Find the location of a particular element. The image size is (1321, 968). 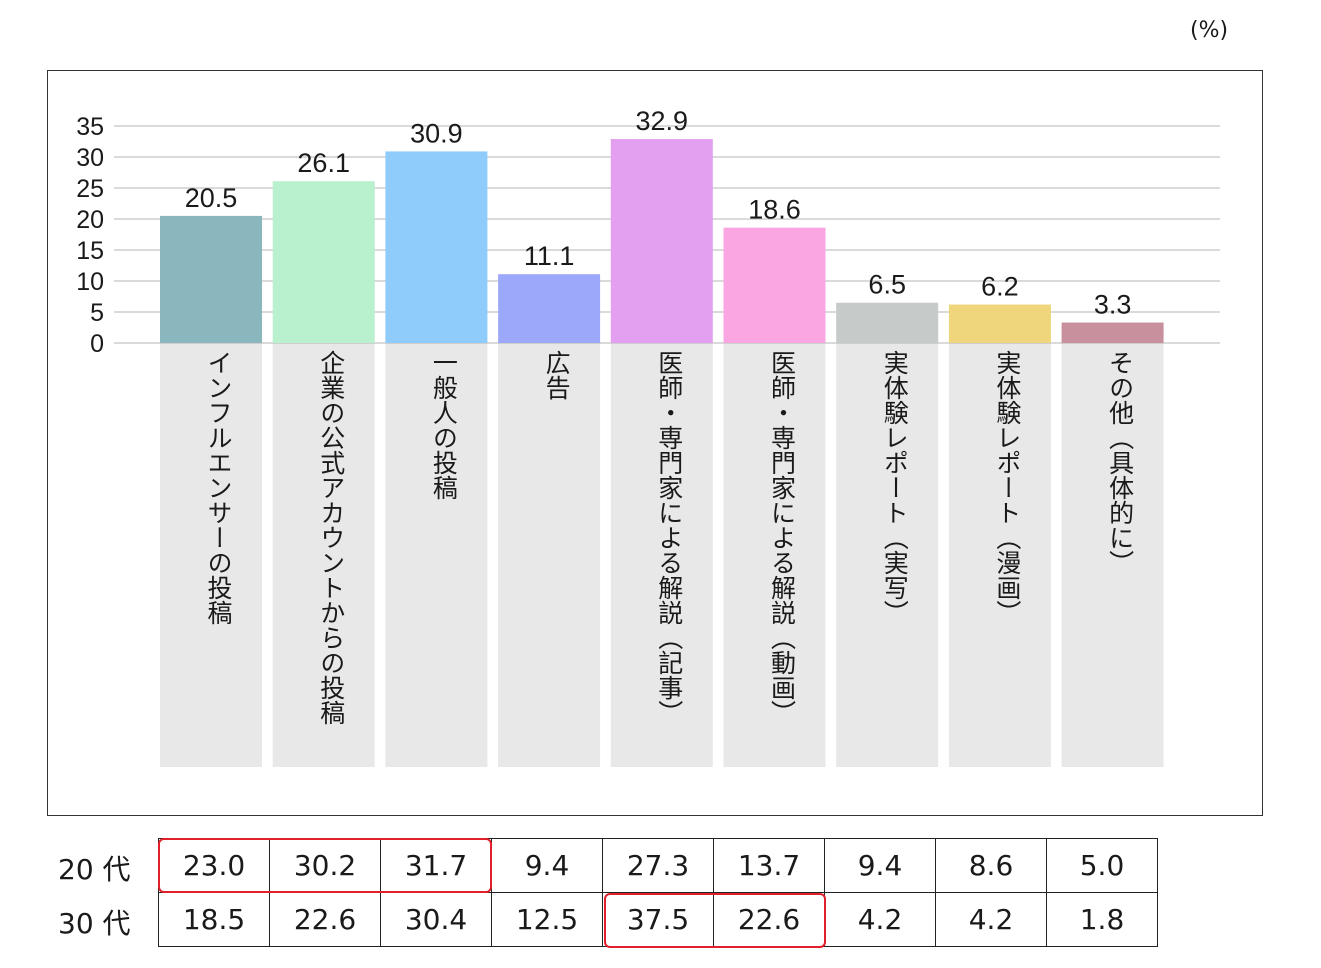

category-label: 医師・専門家による解説（動画） is located at coordinates (782, 537).